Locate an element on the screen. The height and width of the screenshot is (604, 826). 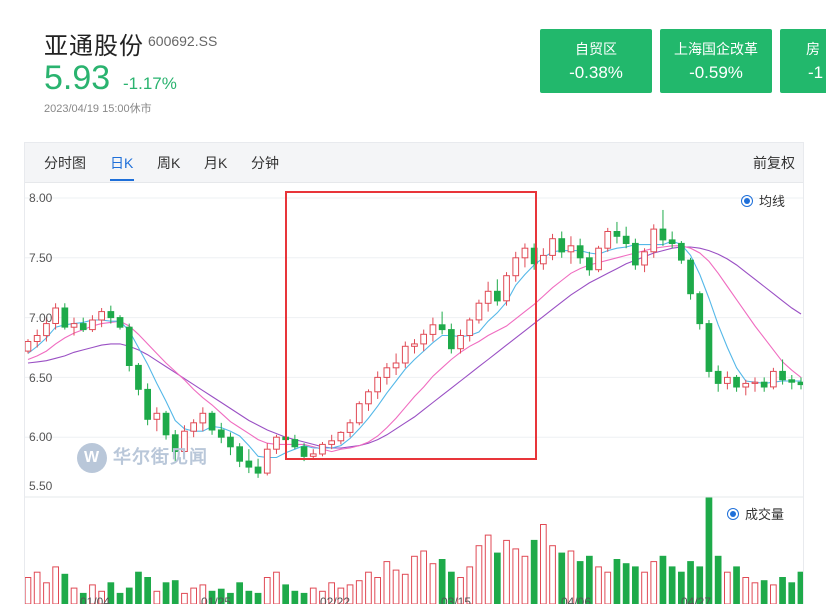
volume-legend-toggle: 成交量 is located at coordinates (755, 513).